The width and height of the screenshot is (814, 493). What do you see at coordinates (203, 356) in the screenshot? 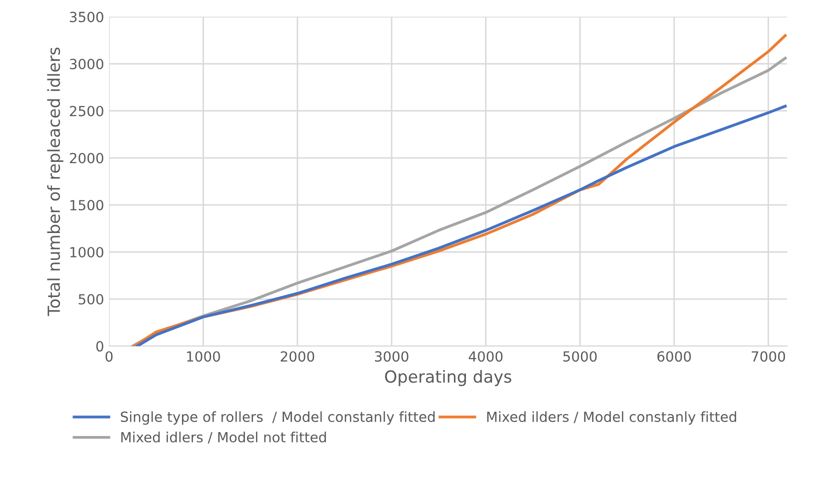
I see `x-tick-label: 1000` at bounding box center [203, 356].